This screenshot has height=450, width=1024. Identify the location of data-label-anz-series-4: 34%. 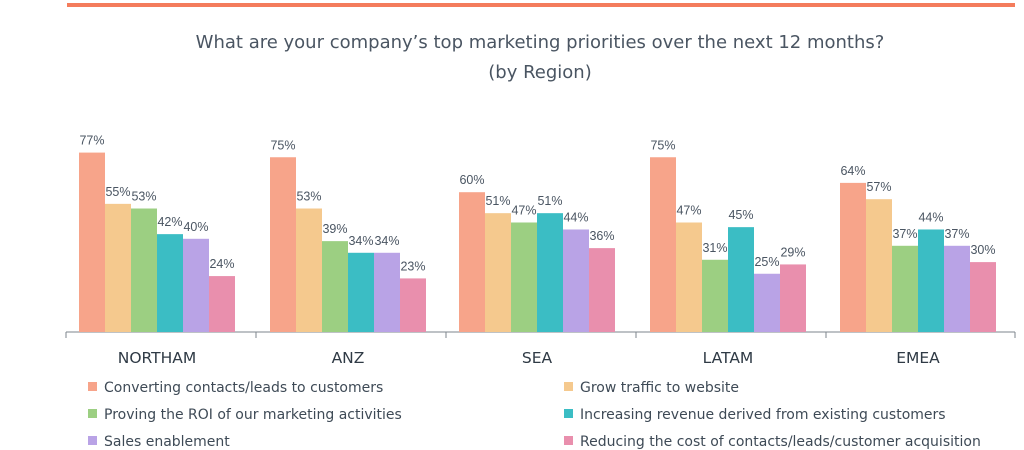
(360, 241).